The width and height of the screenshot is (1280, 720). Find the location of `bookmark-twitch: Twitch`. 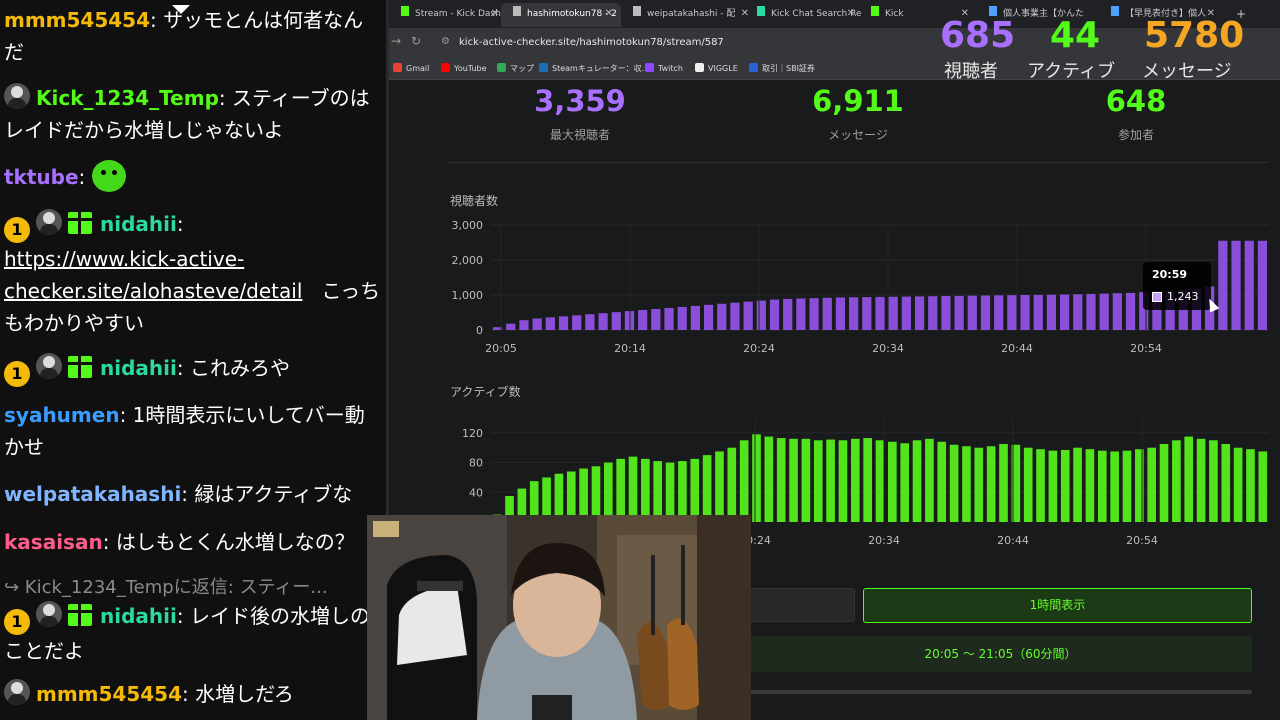

bookmark-twitch: Twitch is located at coordinates (664, 68).